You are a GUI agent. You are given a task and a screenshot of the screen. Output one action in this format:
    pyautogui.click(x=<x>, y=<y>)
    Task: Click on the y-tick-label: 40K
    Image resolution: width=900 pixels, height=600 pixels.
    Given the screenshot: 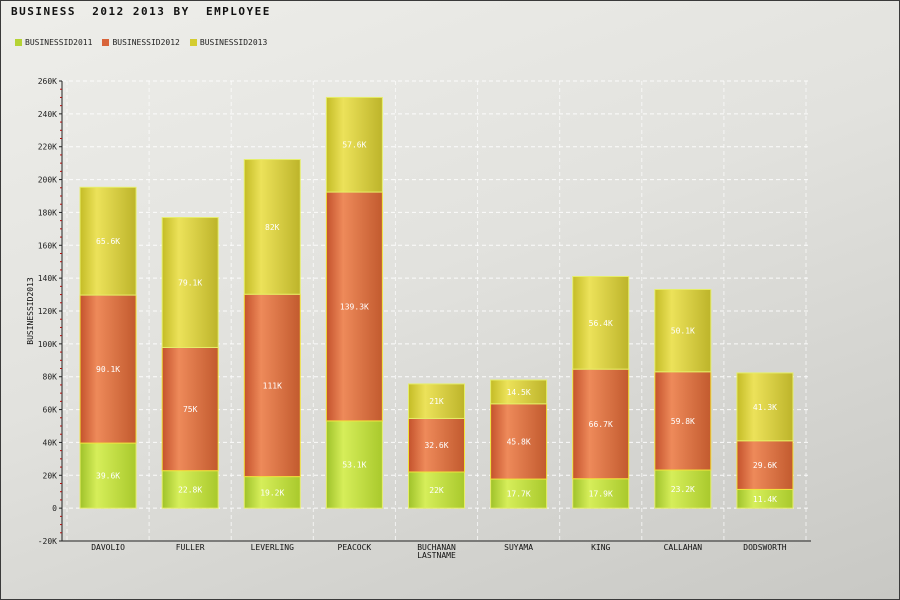 What is the action you would take?
    pyautogui.click(x=50, y=442)
    